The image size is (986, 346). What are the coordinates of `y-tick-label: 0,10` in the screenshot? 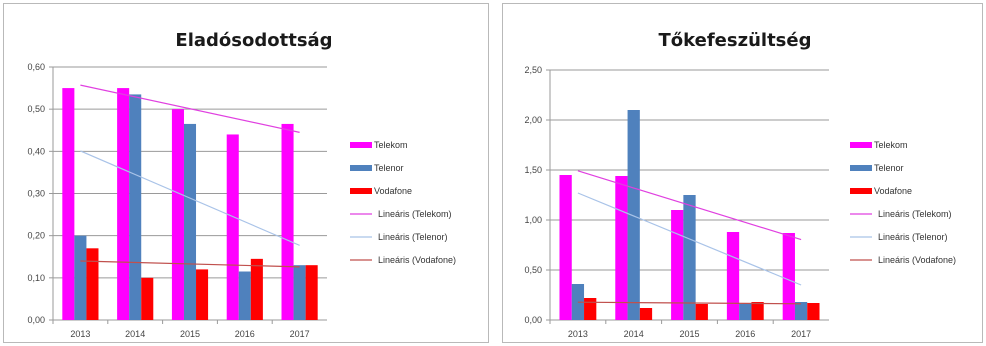 It's located at (36, 278).